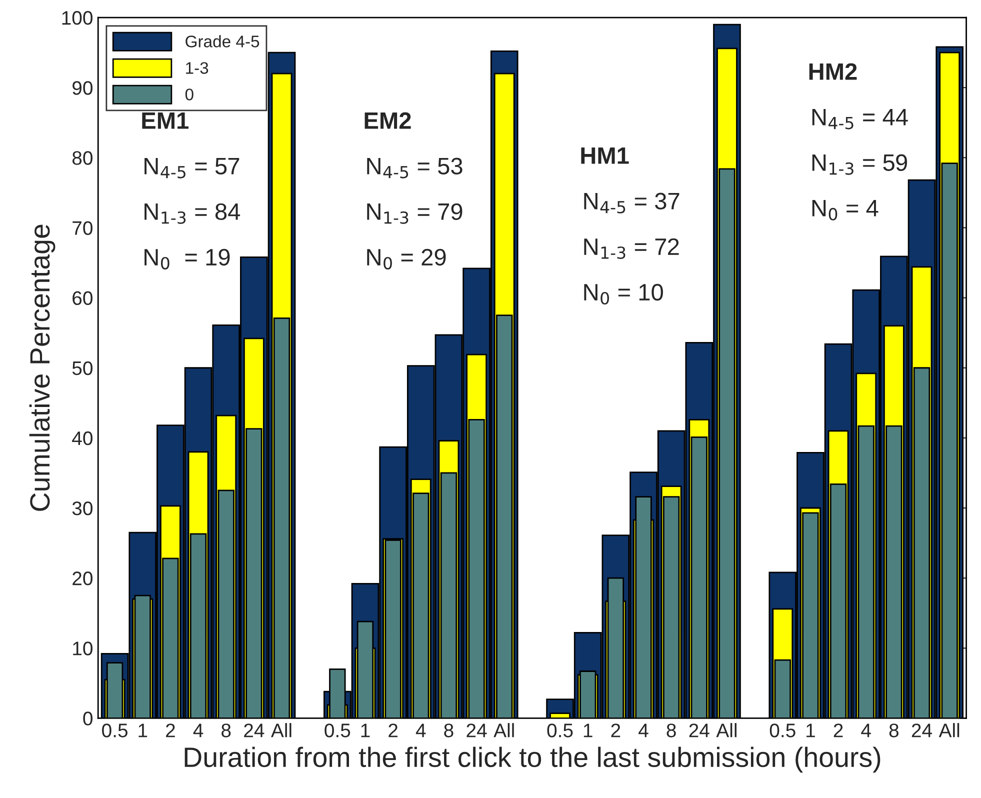  Describe the element at coordinates (82, 88) in the screenshot. I see `y-tick-label: 90` at that location.